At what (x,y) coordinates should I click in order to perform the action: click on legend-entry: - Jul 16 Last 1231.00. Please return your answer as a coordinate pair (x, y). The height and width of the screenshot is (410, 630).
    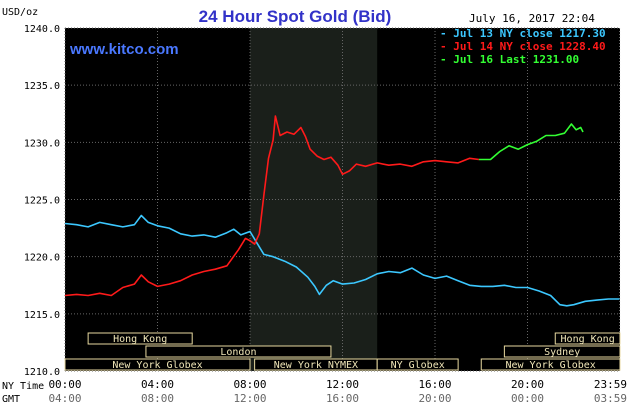
    Looking at the image, I should click on (509, 59).